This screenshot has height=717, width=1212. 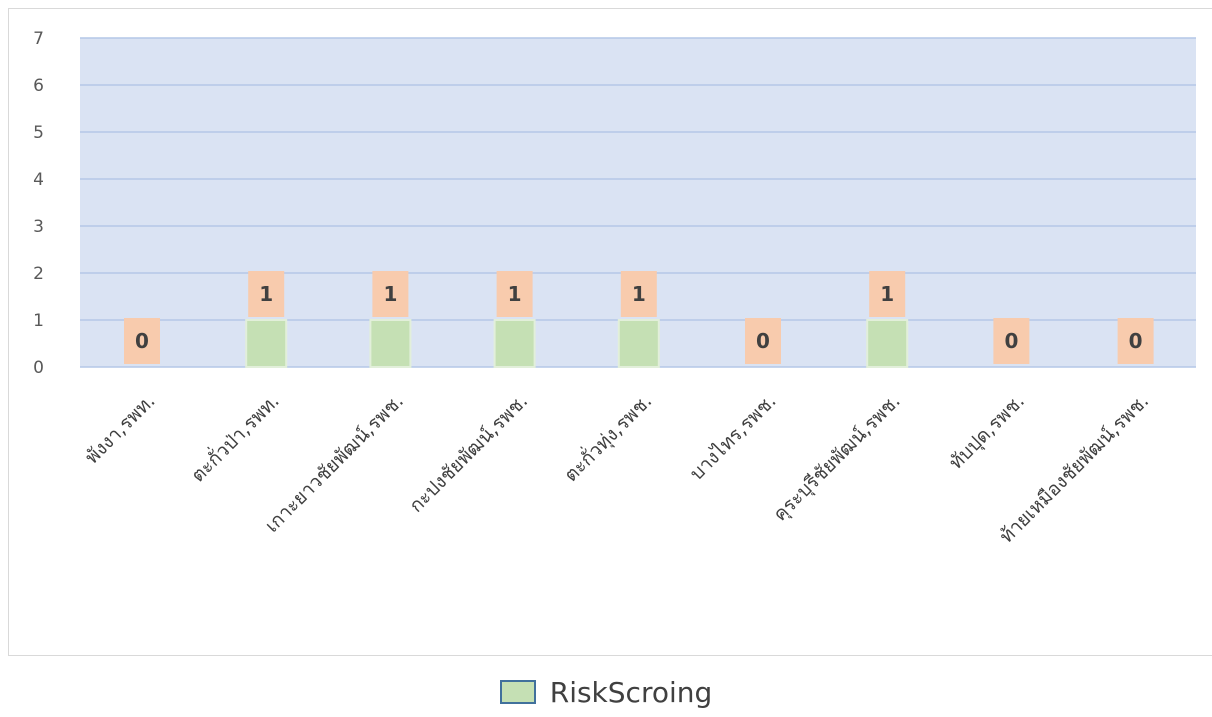 I want to click on y-axis: 0 1 2 3 4 5 6 7, so click(x=38, y=203).